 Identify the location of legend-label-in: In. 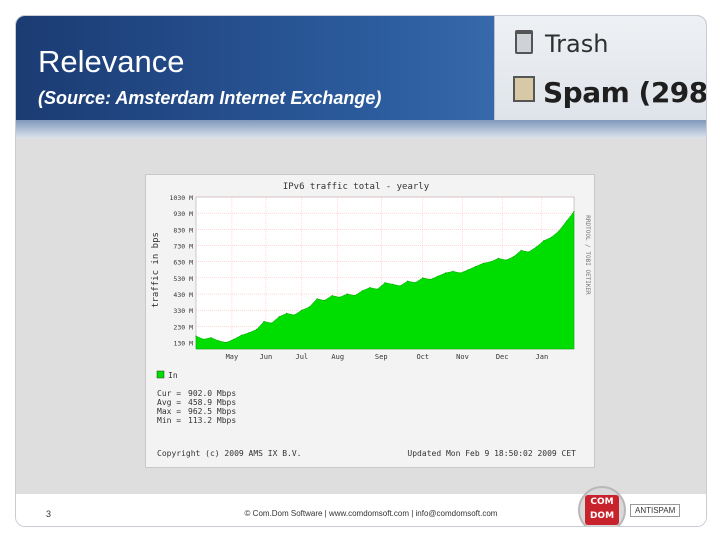
(173, 375).